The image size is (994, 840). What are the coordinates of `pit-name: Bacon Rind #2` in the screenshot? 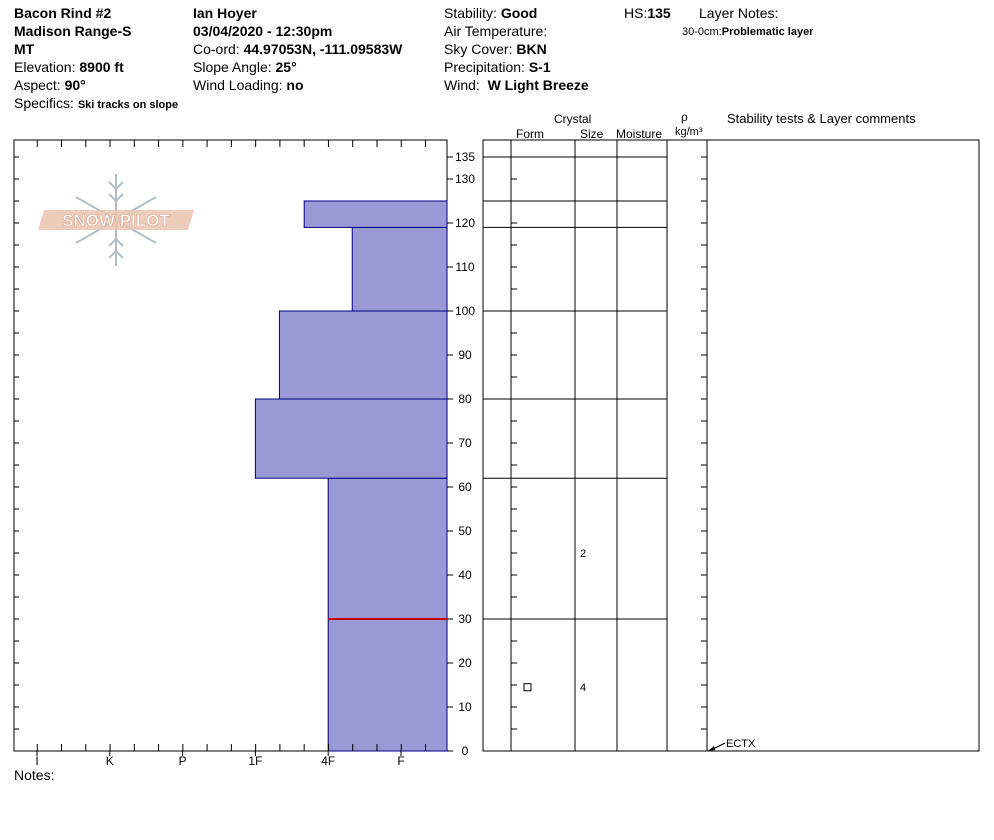 It's located at (63, 13).